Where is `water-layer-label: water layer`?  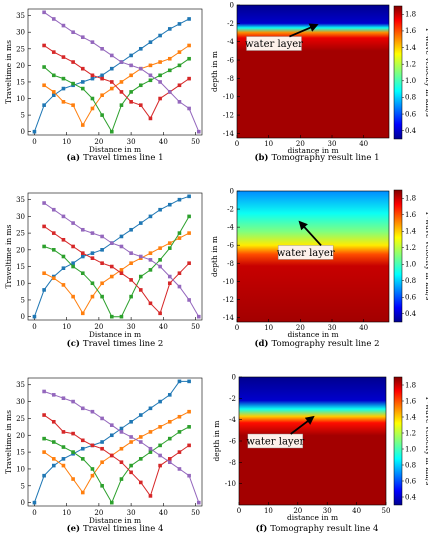
water-layer-label: water layer is located at coordinates (306, 253).